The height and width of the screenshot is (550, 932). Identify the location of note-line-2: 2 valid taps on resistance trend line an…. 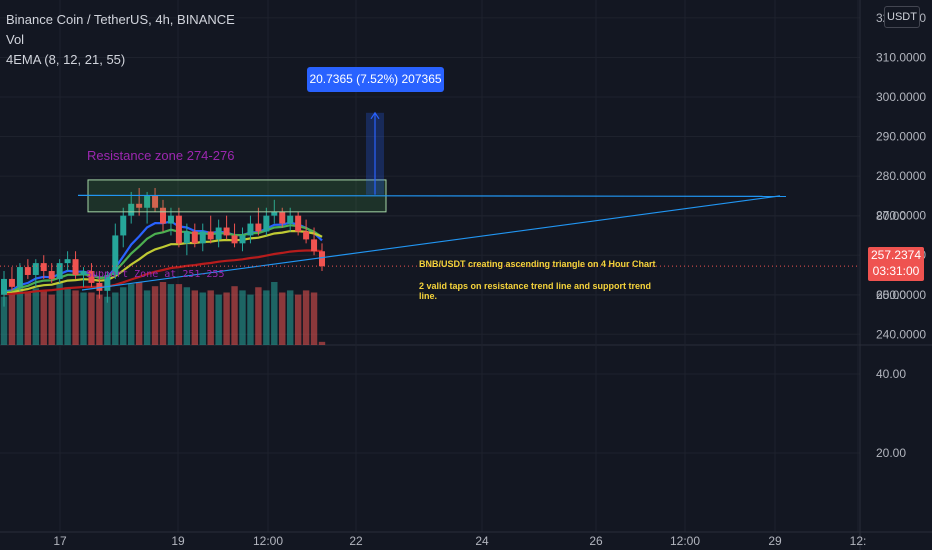
(535, 291).